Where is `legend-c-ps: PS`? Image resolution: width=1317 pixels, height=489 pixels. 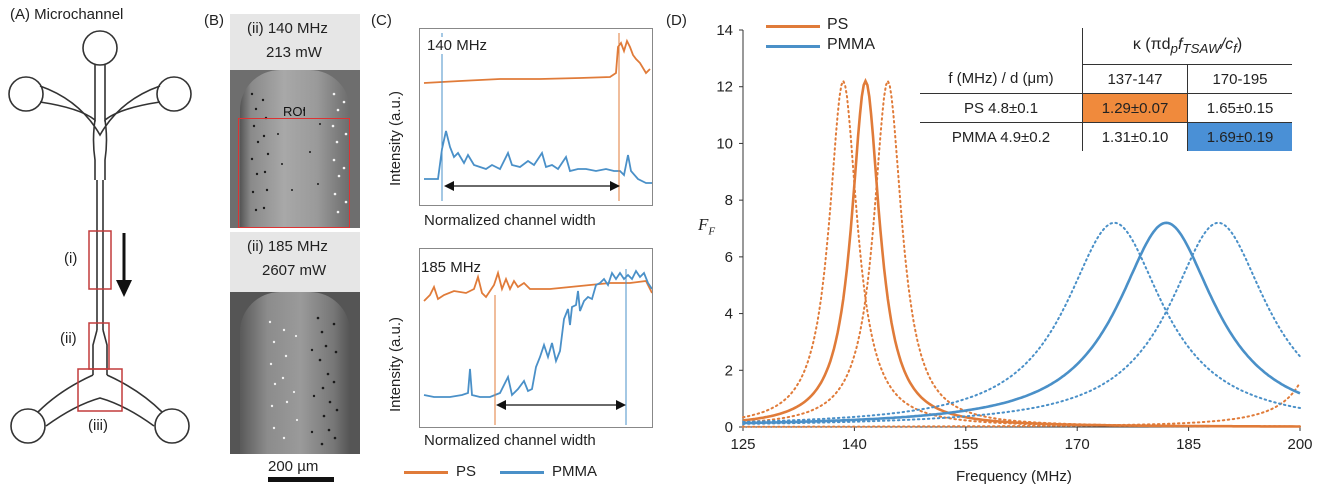
legend-c-ps: PS is located at coordinates (466, 471).